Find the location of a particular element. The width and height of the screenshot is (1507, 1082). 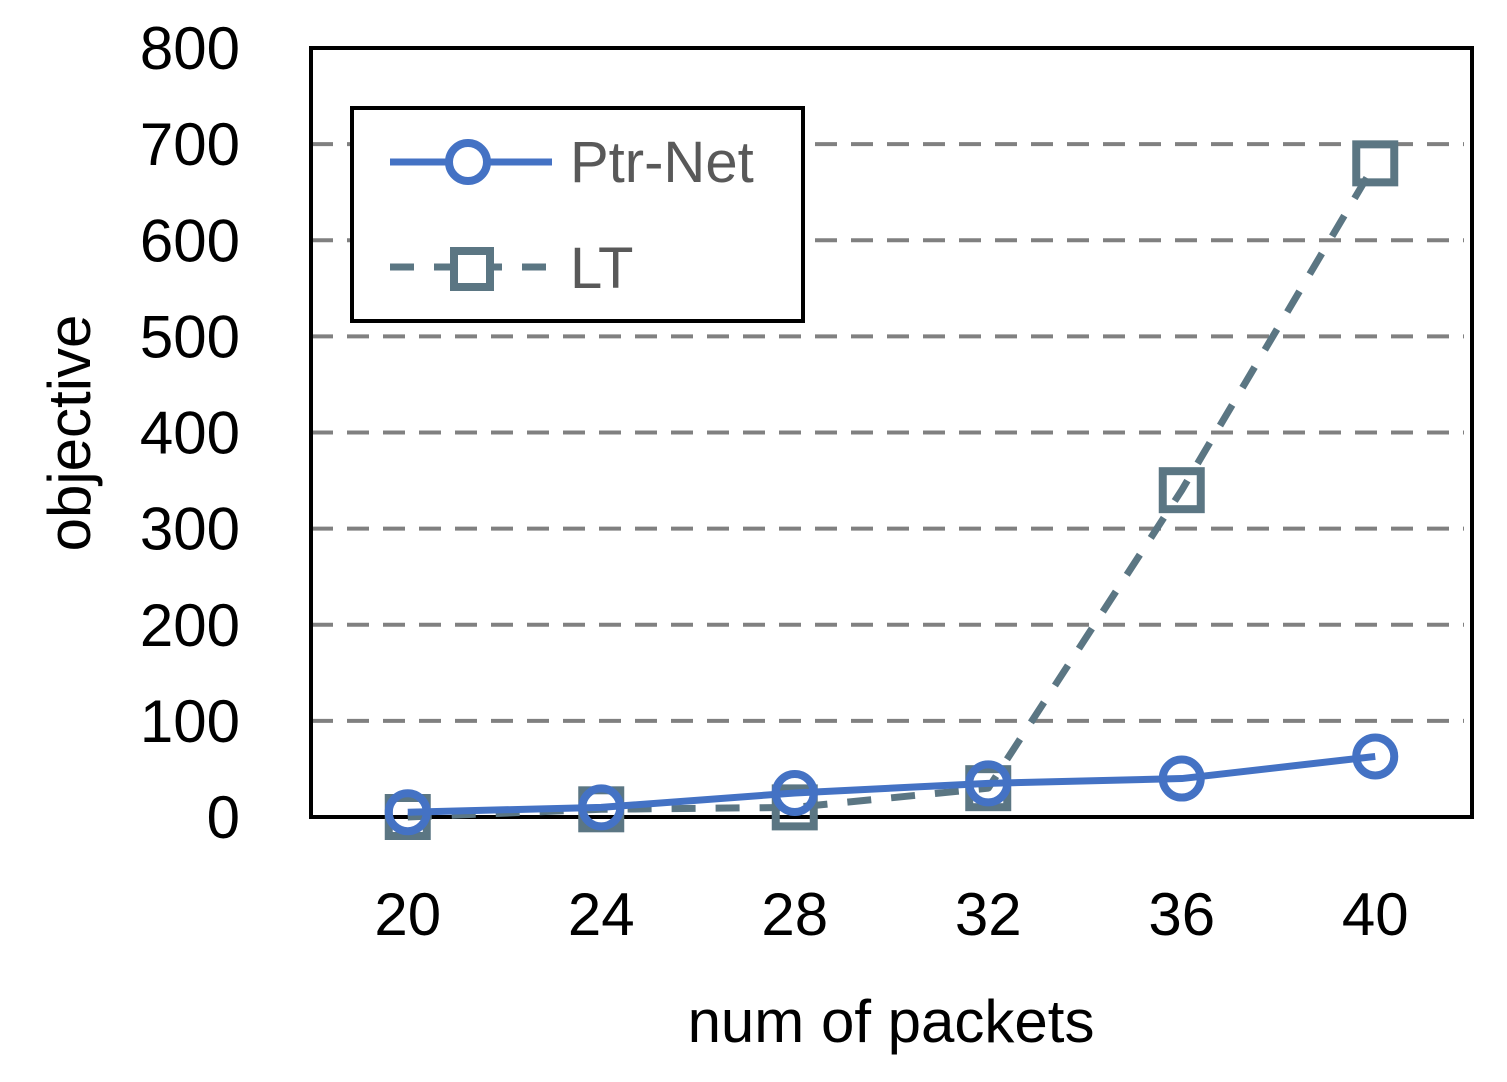

legend-ptrnet-circle-marker is located at coordinates (468, 162).